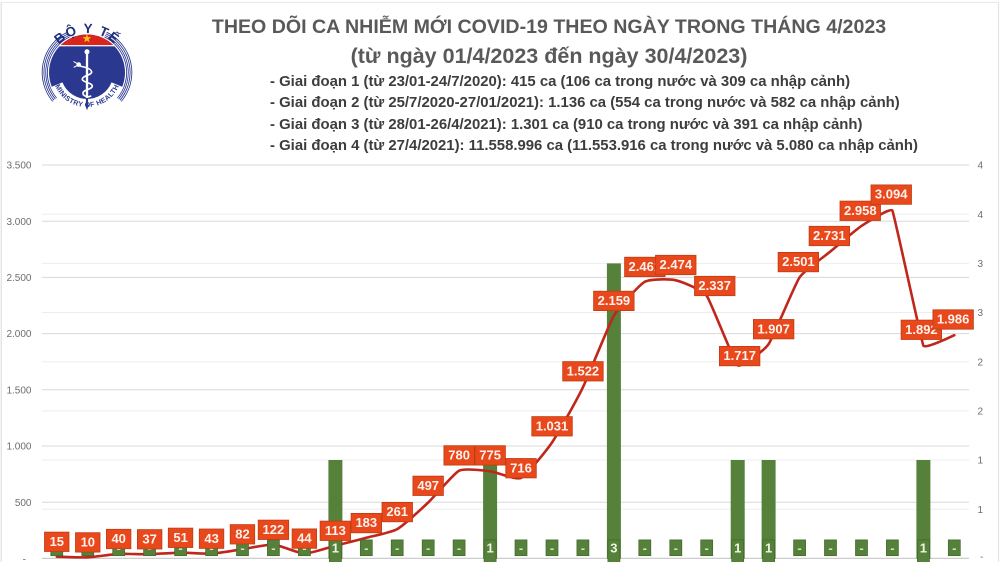  I want to click on svg-text: 1.000, so click(18, 447).